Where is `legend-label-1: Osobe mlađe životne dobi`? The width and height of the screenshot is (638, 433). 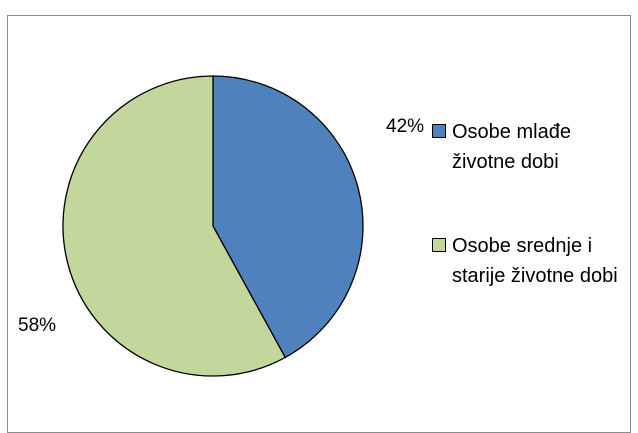
legend-label-1: Osobe mlađe životne dobi is located at coordinates (511, 147).